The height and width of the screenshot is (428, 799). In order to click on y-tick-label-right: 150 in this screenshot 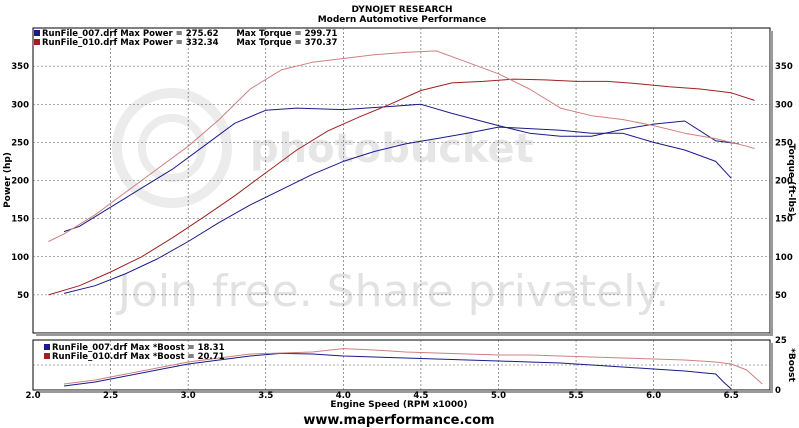, I will do `click(784, 220)`.